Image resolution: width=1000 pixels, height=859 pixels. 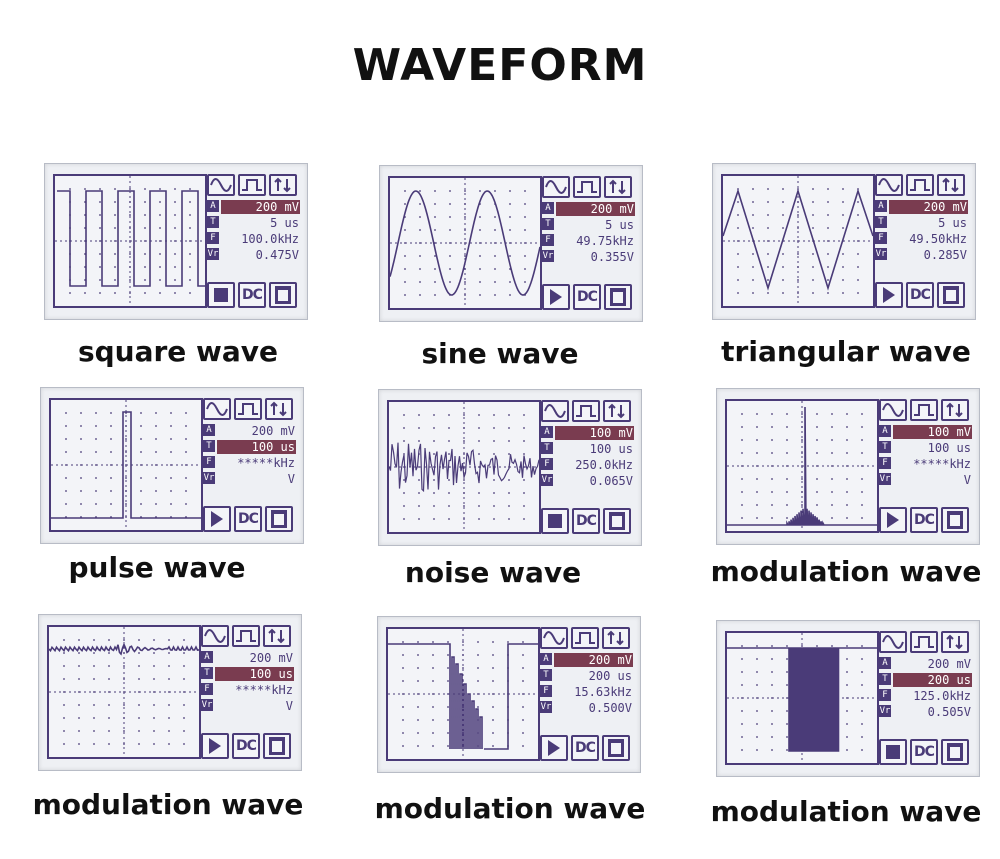 I want to click on amplitude-readout: A 100 mV, so click(x=926, y=432).